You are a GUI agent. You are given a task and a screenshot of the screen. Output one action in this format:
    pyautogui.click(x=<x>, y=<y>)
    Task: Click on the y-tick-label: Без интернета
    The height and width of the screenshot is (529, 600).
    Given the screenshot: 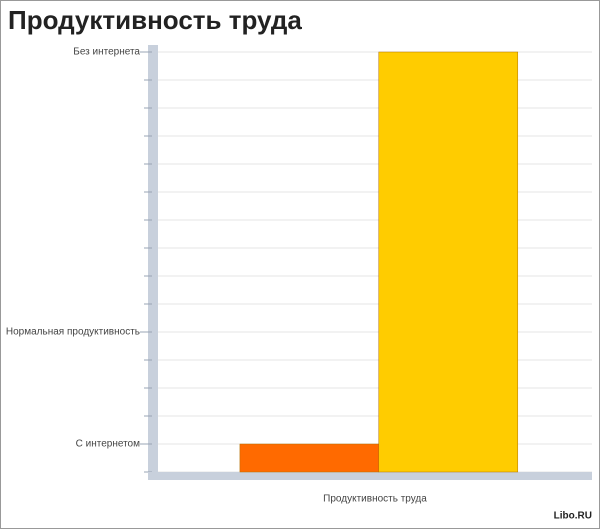 What is the action you would take?
    pyautogui.click(x=106, y=52)
    